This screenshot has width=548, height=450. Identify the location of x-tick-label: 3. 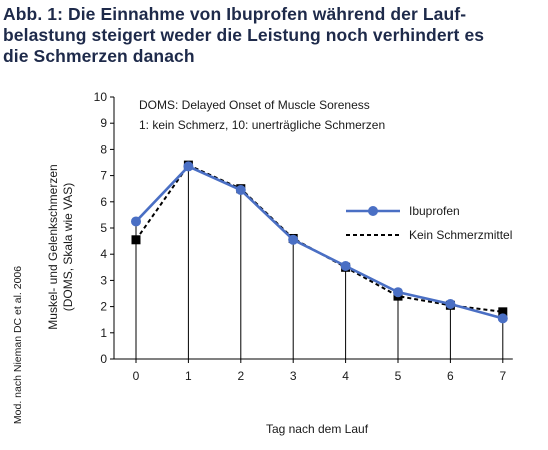
(293, 376).